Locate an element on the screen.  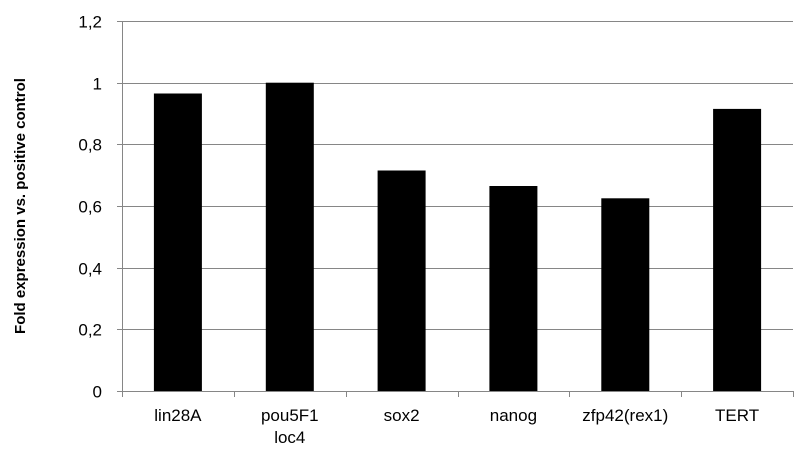
y-tick-label: 0 is located at coordinates (97, 392).